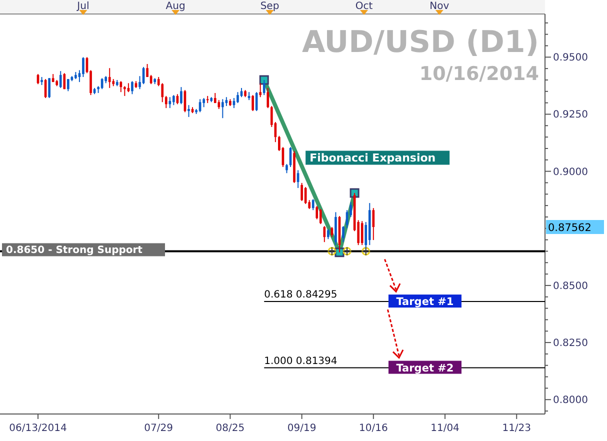  I want to click on x-tick-label: 09/19, so click(301, 428).